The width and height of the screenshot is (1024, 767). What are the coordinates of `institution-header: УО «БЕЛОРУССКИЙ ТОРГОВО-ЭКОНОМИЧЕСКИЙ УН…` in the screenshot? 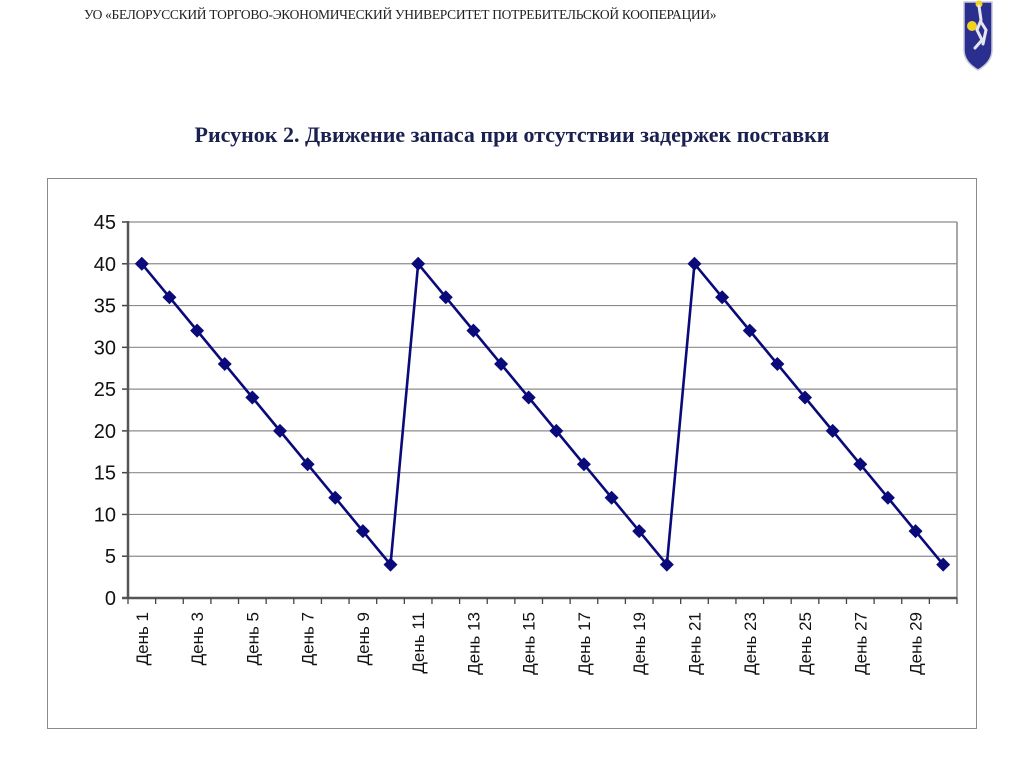 It's located at (400, 14).